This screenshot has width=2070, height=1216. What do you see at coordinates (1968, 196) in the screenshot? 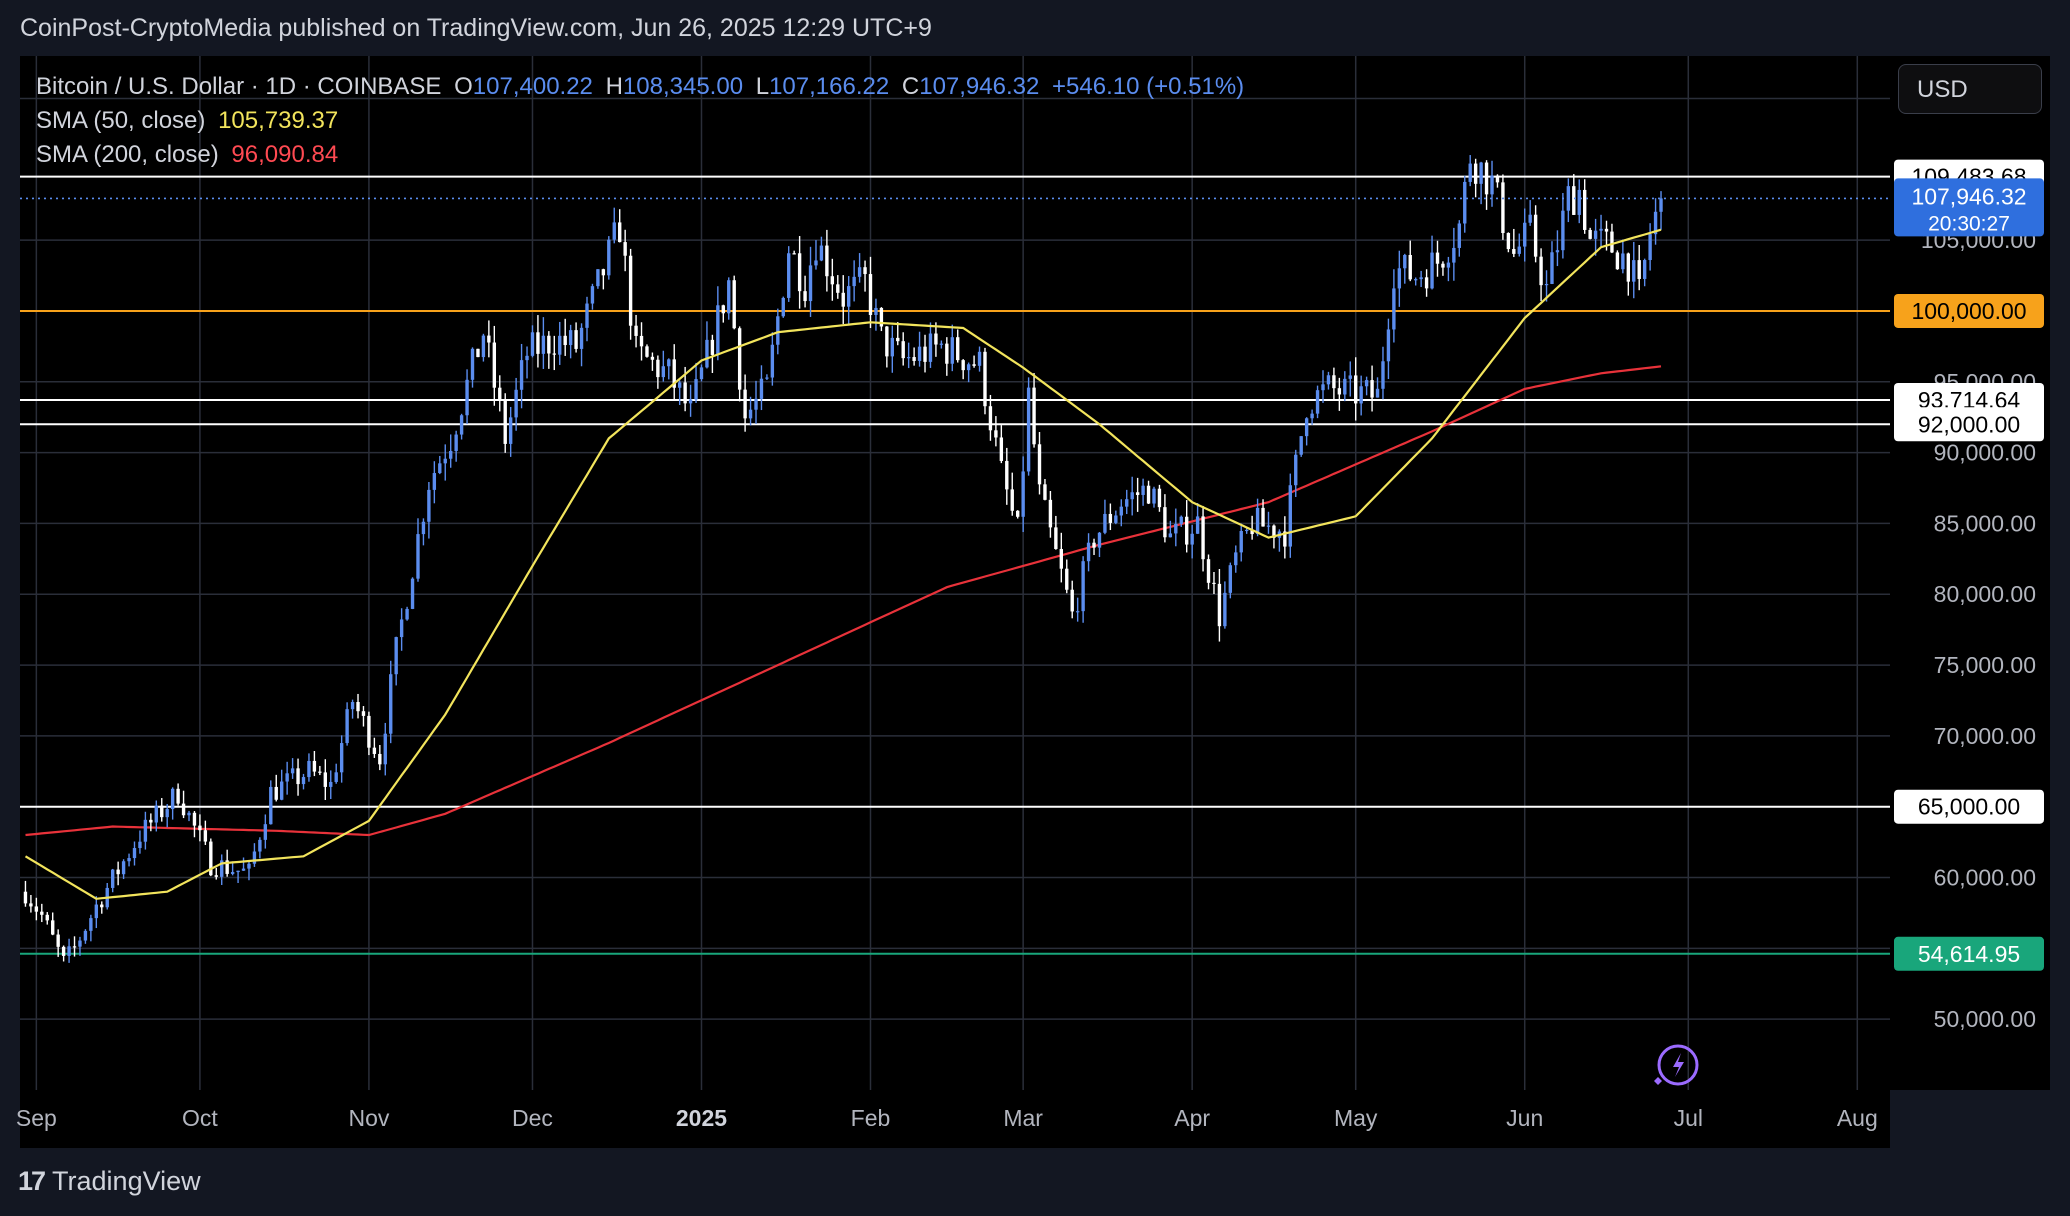
I see `current-price-label: 107,946.32` at bounding box center [1968, 196].